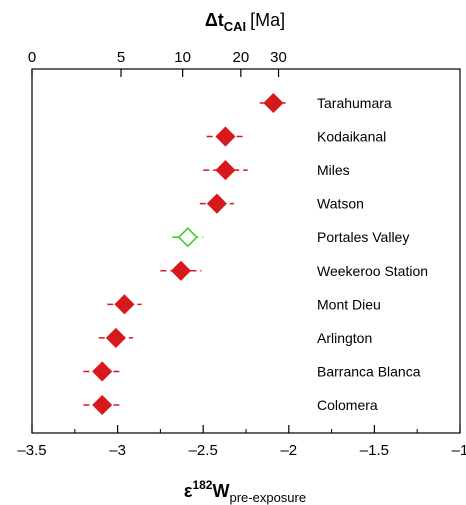 This screenshot has height=505, width=466. I want to click on bottom-axis-title-superscript: 182, so click(202, 485).